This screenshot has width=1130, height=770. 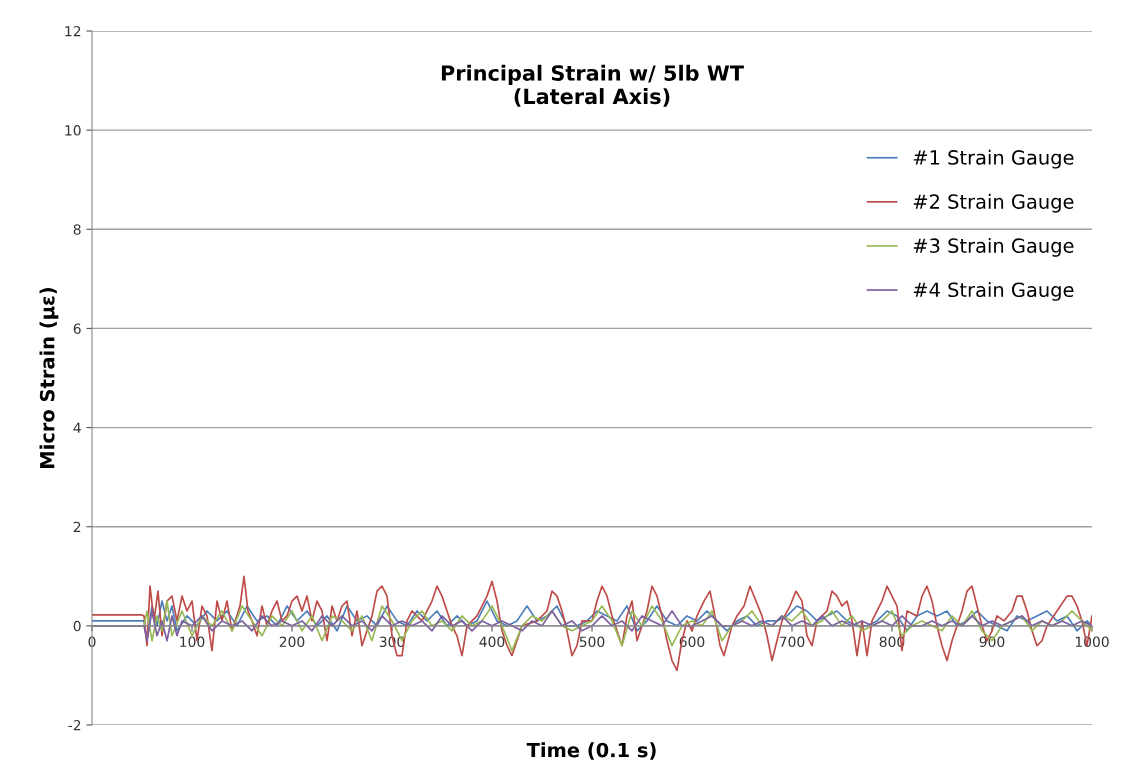 I want to click on legend-label: #1 Strain Gauge, so click(x=993, y=159).